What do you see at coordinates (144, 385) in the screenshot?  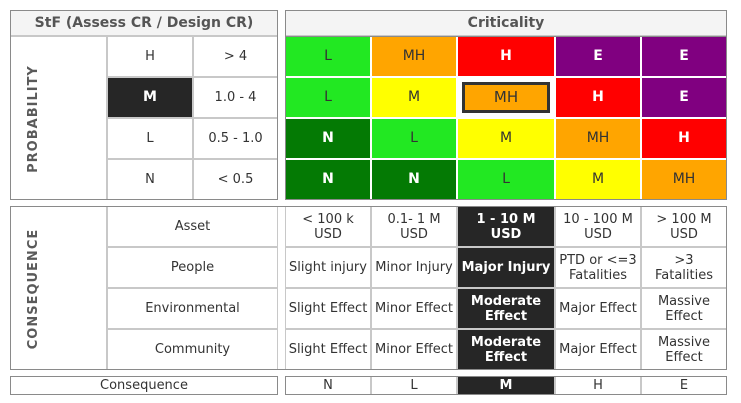 I see `consequence-label-frame` at bounding box center [144, 385].